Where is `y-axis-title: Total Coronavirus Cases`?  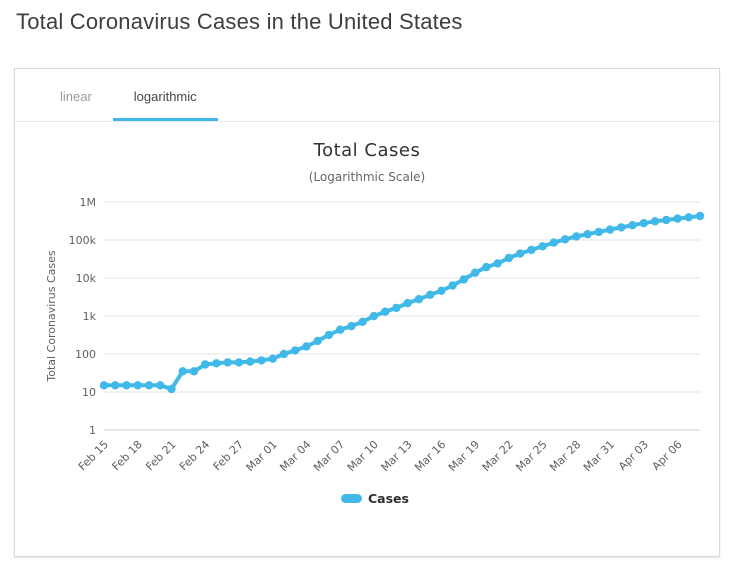
y-axis-title: Total Coronavirus Cases is located at coordinates (51, 316).